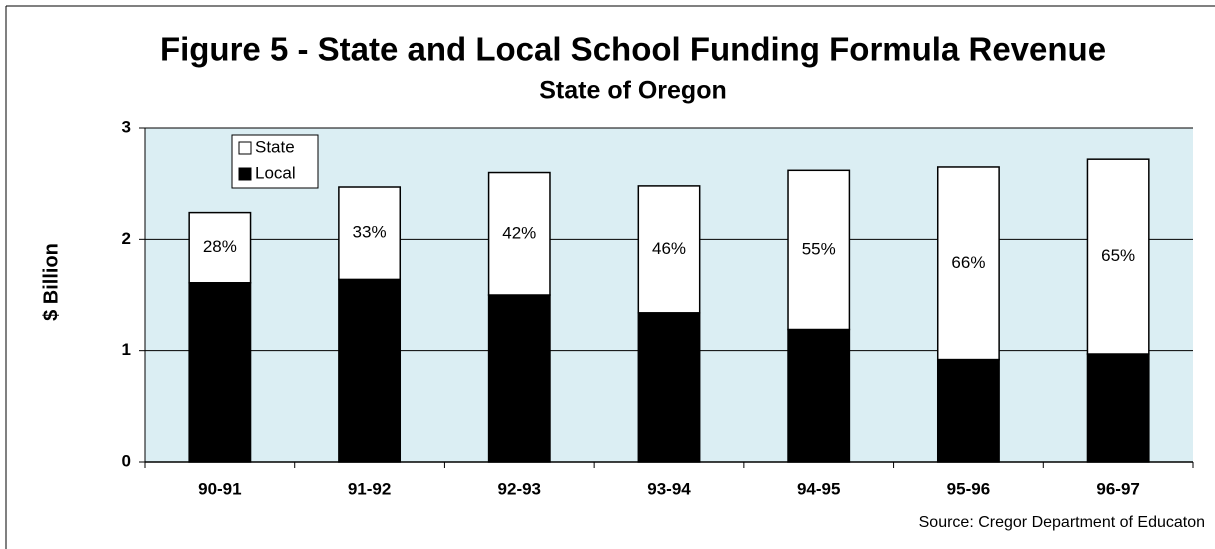 Image resolution: width=1215 pixels, height=549 pixels. I want to click on x-tick-label: 96-97, so click(1117, 488).